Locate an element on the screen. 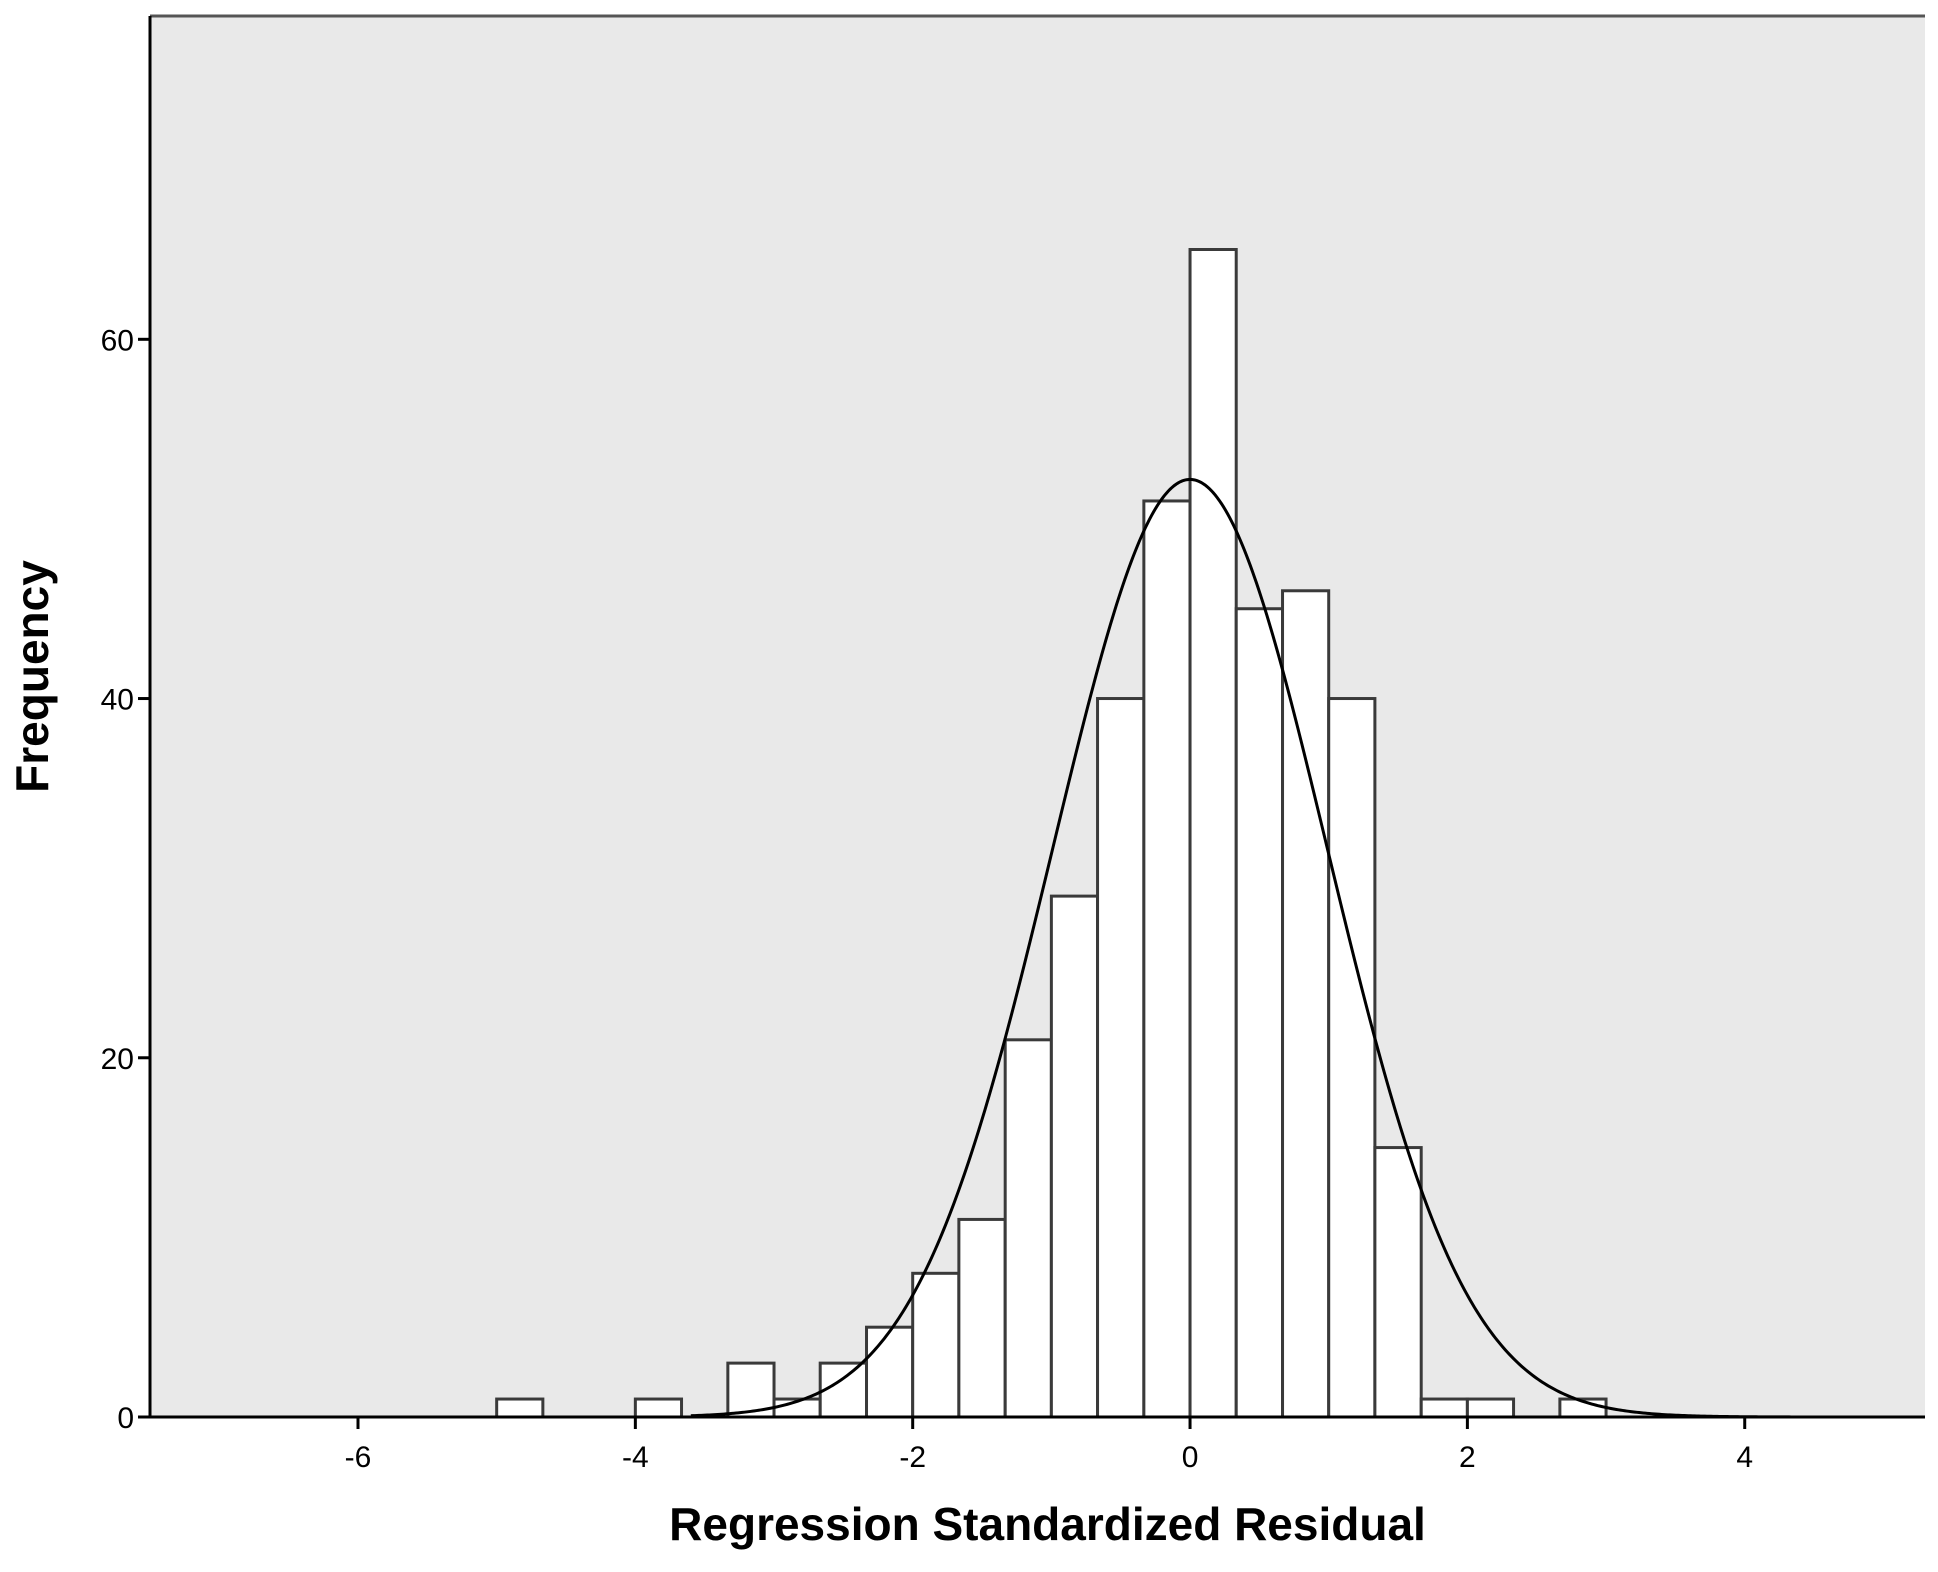  y-axis-title: Frequency is located at coordinates (32, 676).